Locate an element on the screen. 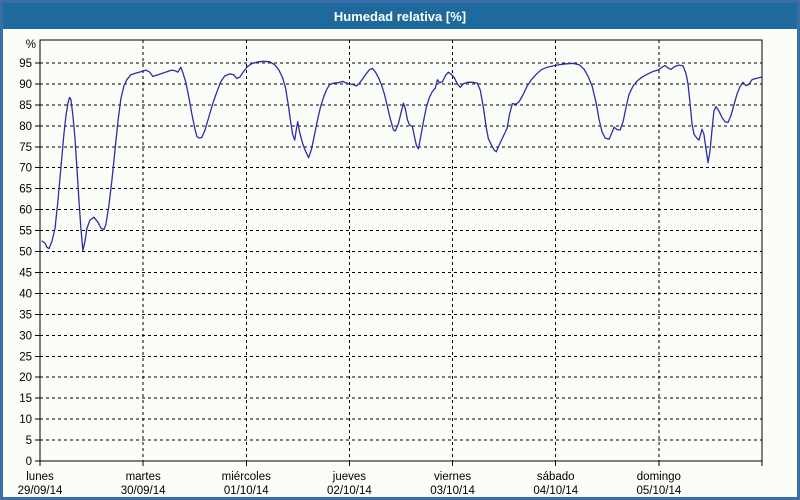 The width and height of the screenshot is (800, 500). svg-text: 90 is located at coordinates (25, 85).